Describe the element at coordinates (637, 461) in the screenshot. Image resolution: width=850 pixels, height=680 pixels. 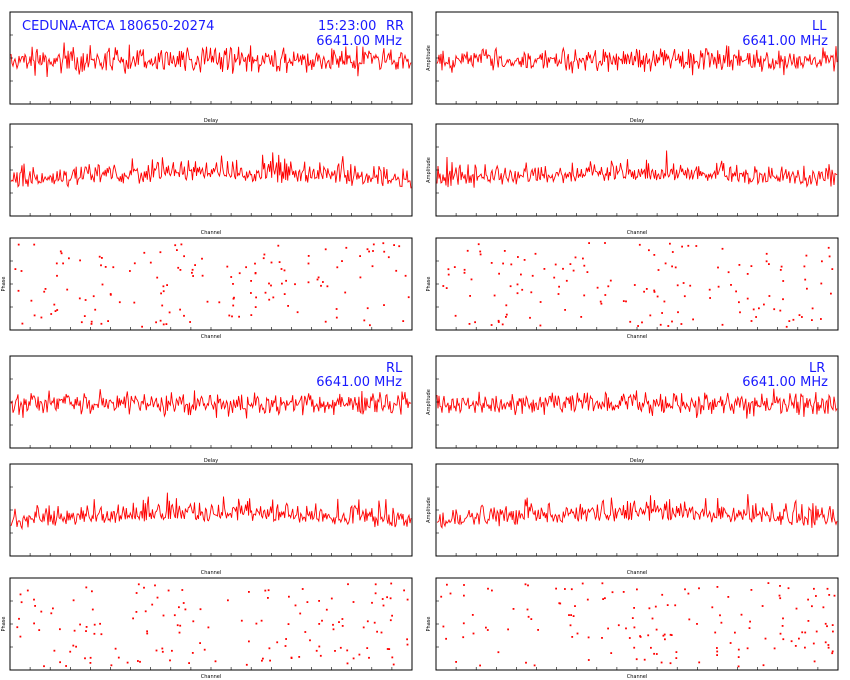
I see `lr-delay-xlabel: Delay` at that location.